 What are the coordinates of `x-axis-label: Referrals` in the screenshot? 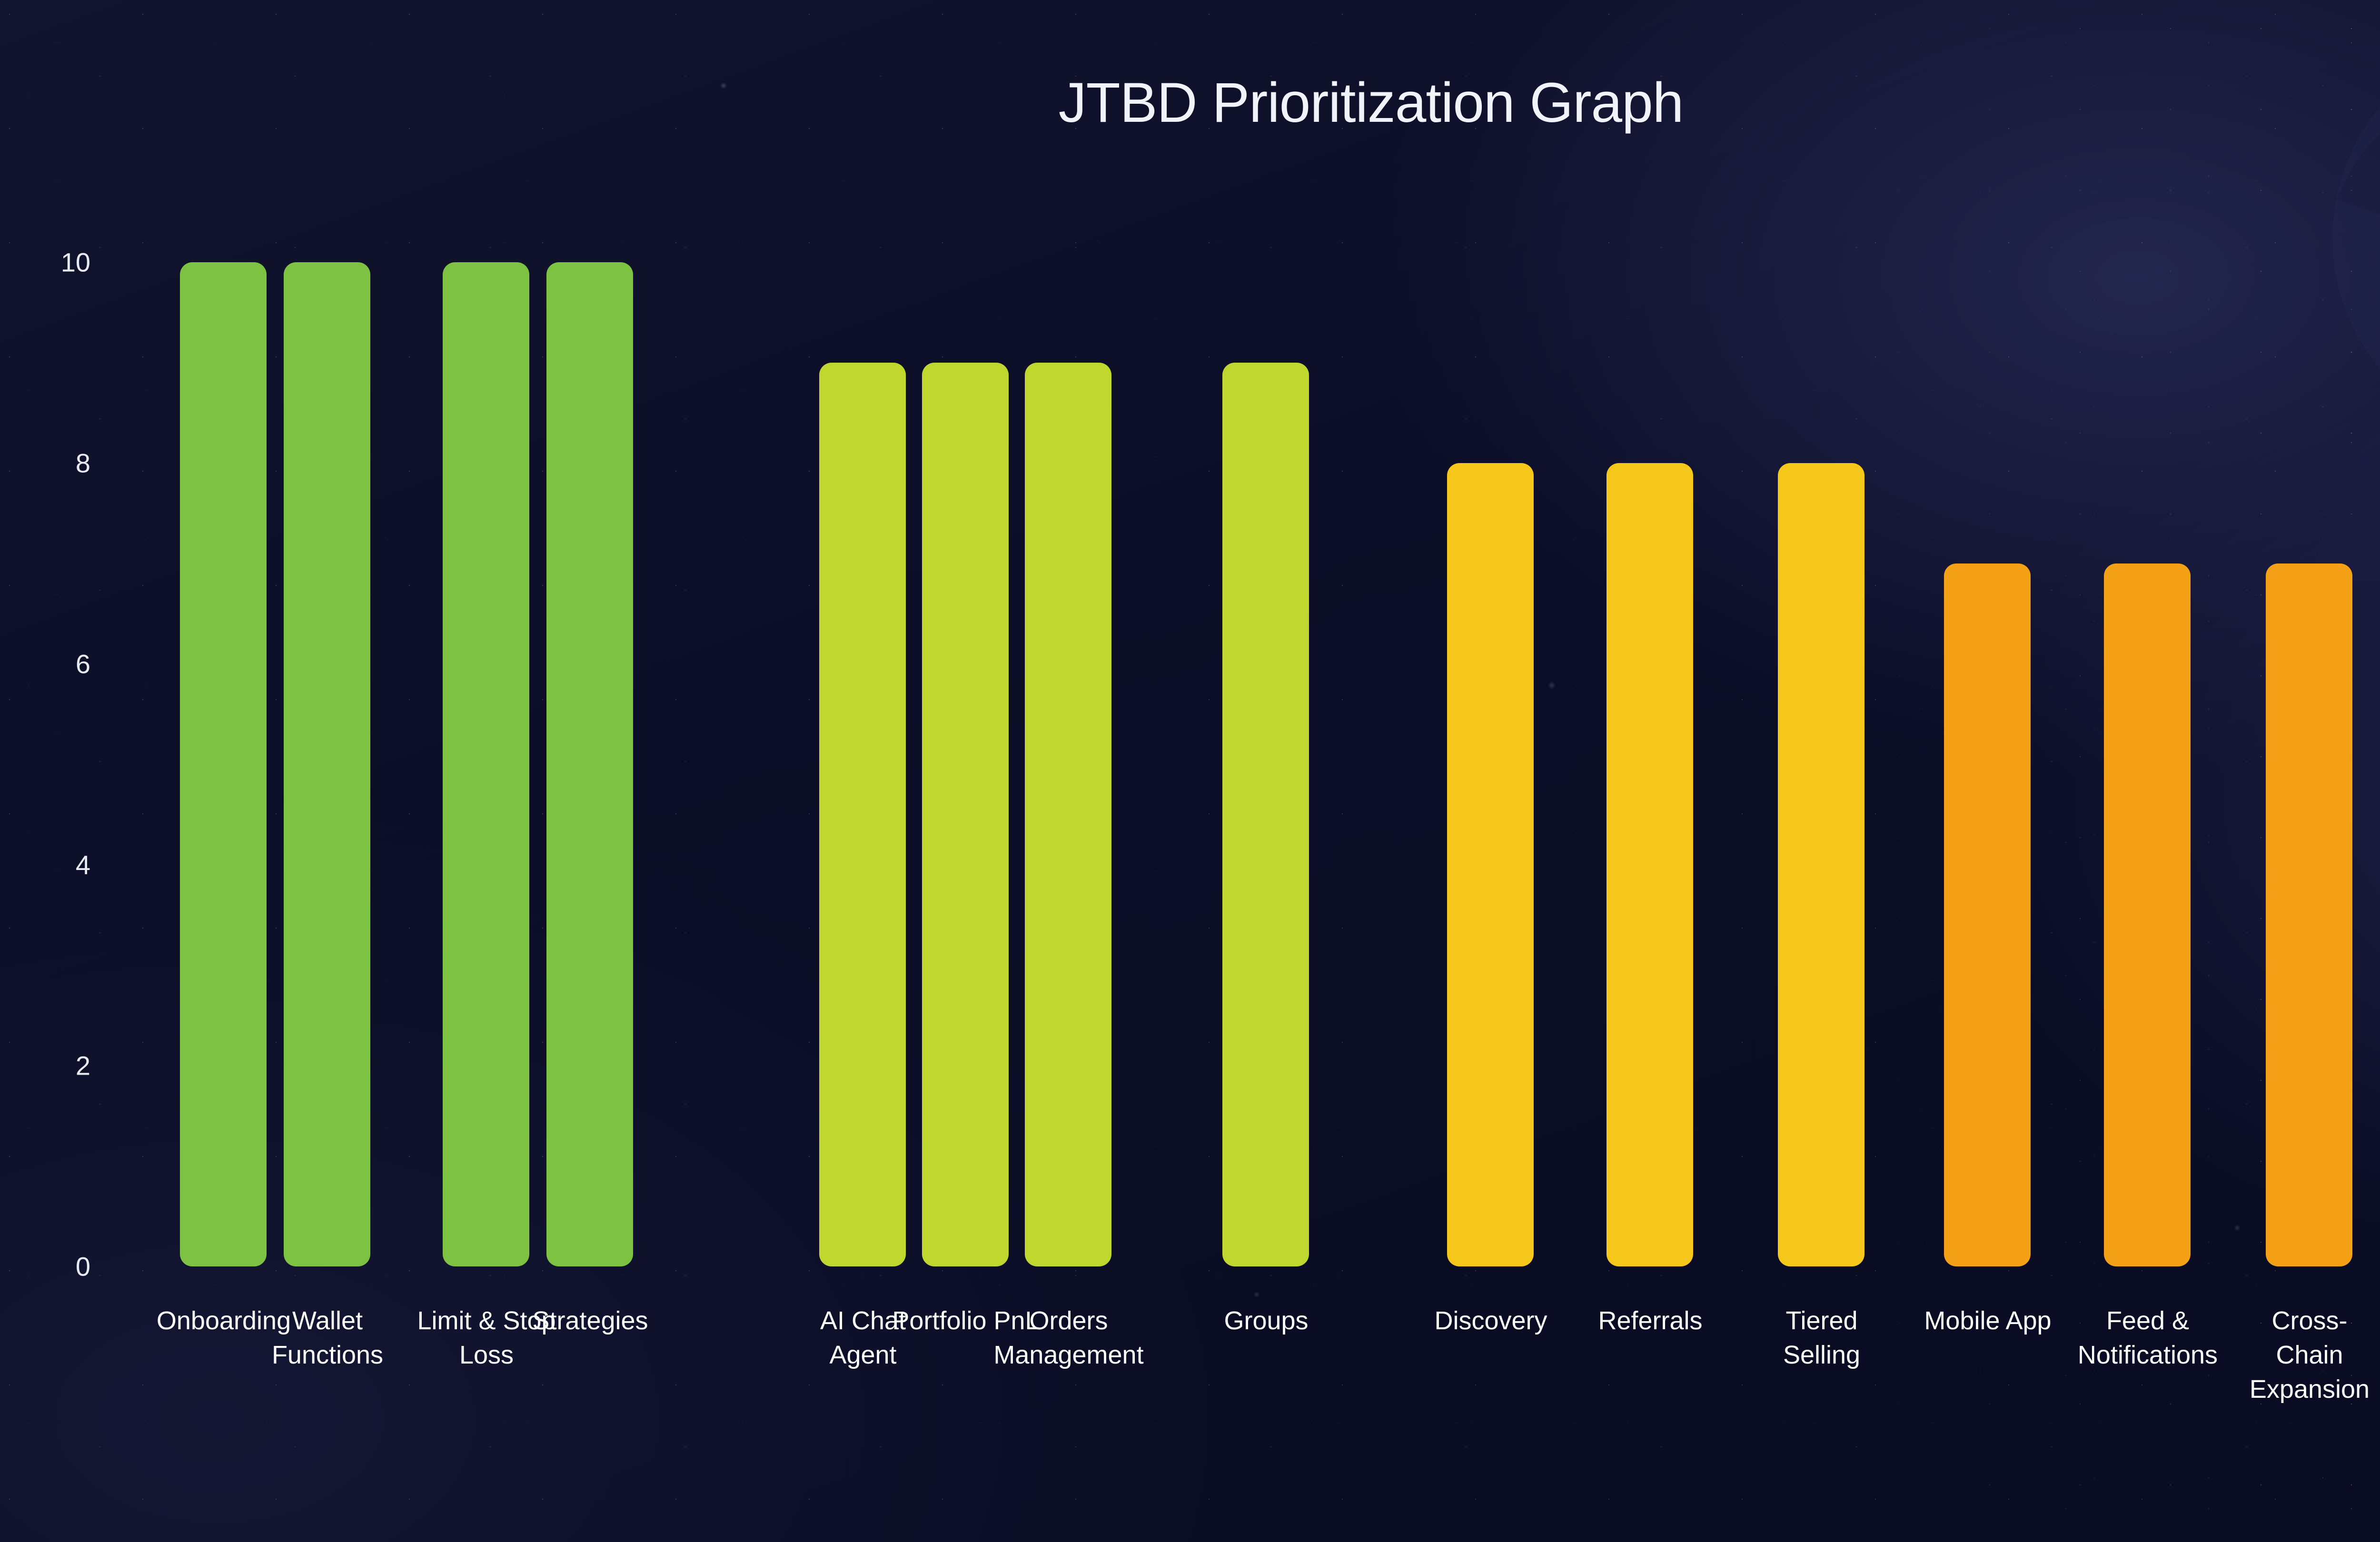 It's located at (1650, 1320).